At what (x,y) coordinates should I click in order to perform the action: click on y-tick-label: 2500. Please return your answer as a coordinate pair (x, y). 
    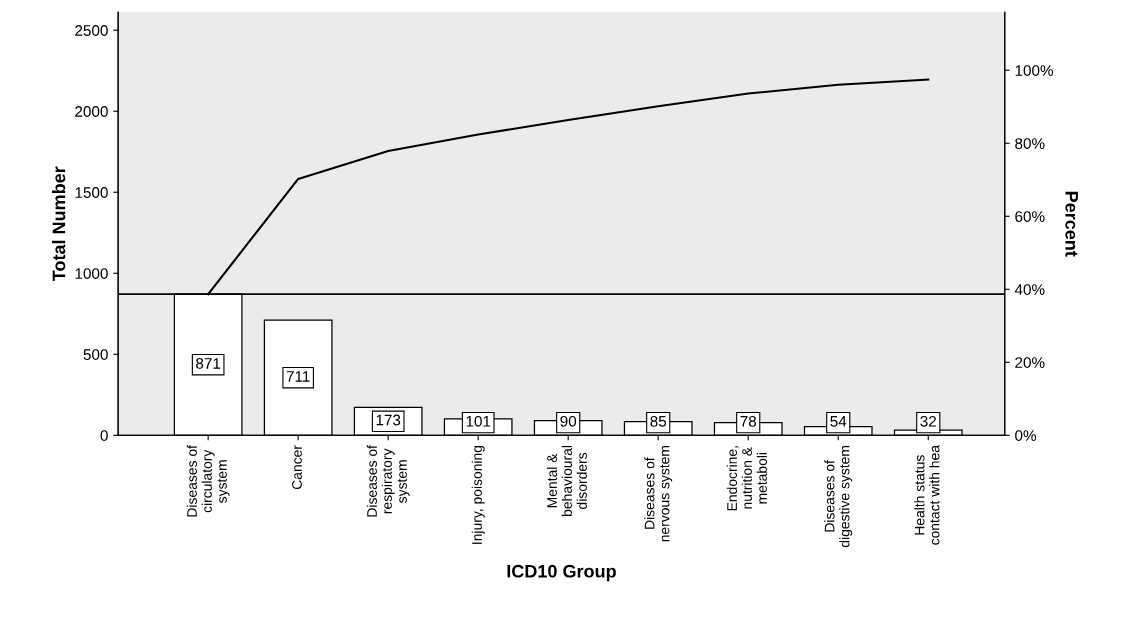
    Looking at the image, I should click on (91, 30).